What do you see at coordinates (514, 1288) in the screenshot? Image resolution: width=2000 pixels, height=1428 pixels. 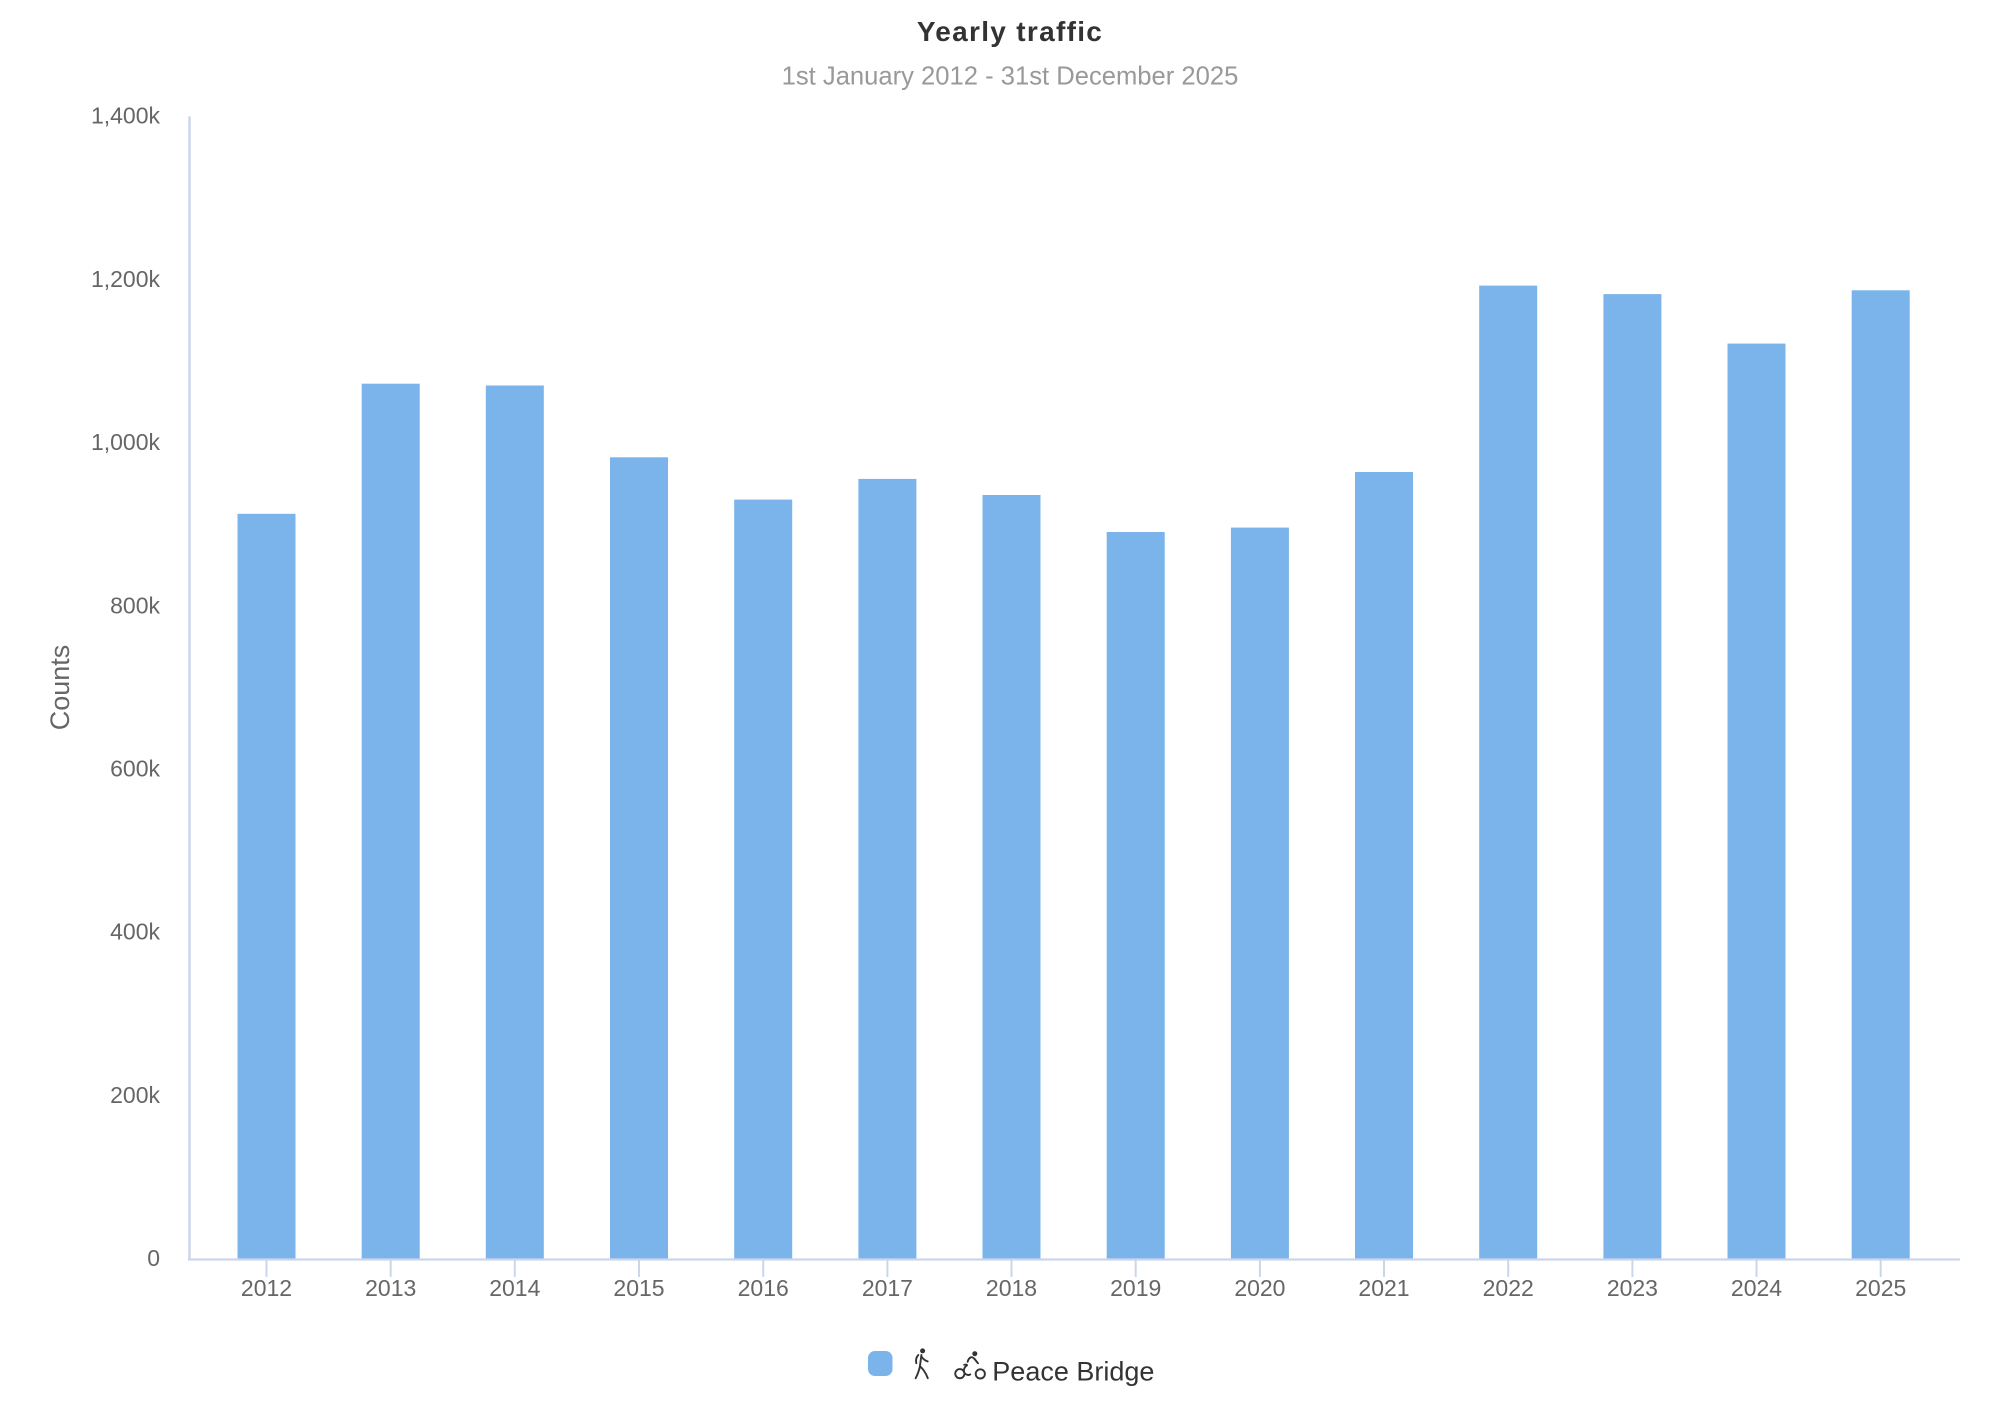 I see `svg-text: 2014` at bounding box center [514, 1288].